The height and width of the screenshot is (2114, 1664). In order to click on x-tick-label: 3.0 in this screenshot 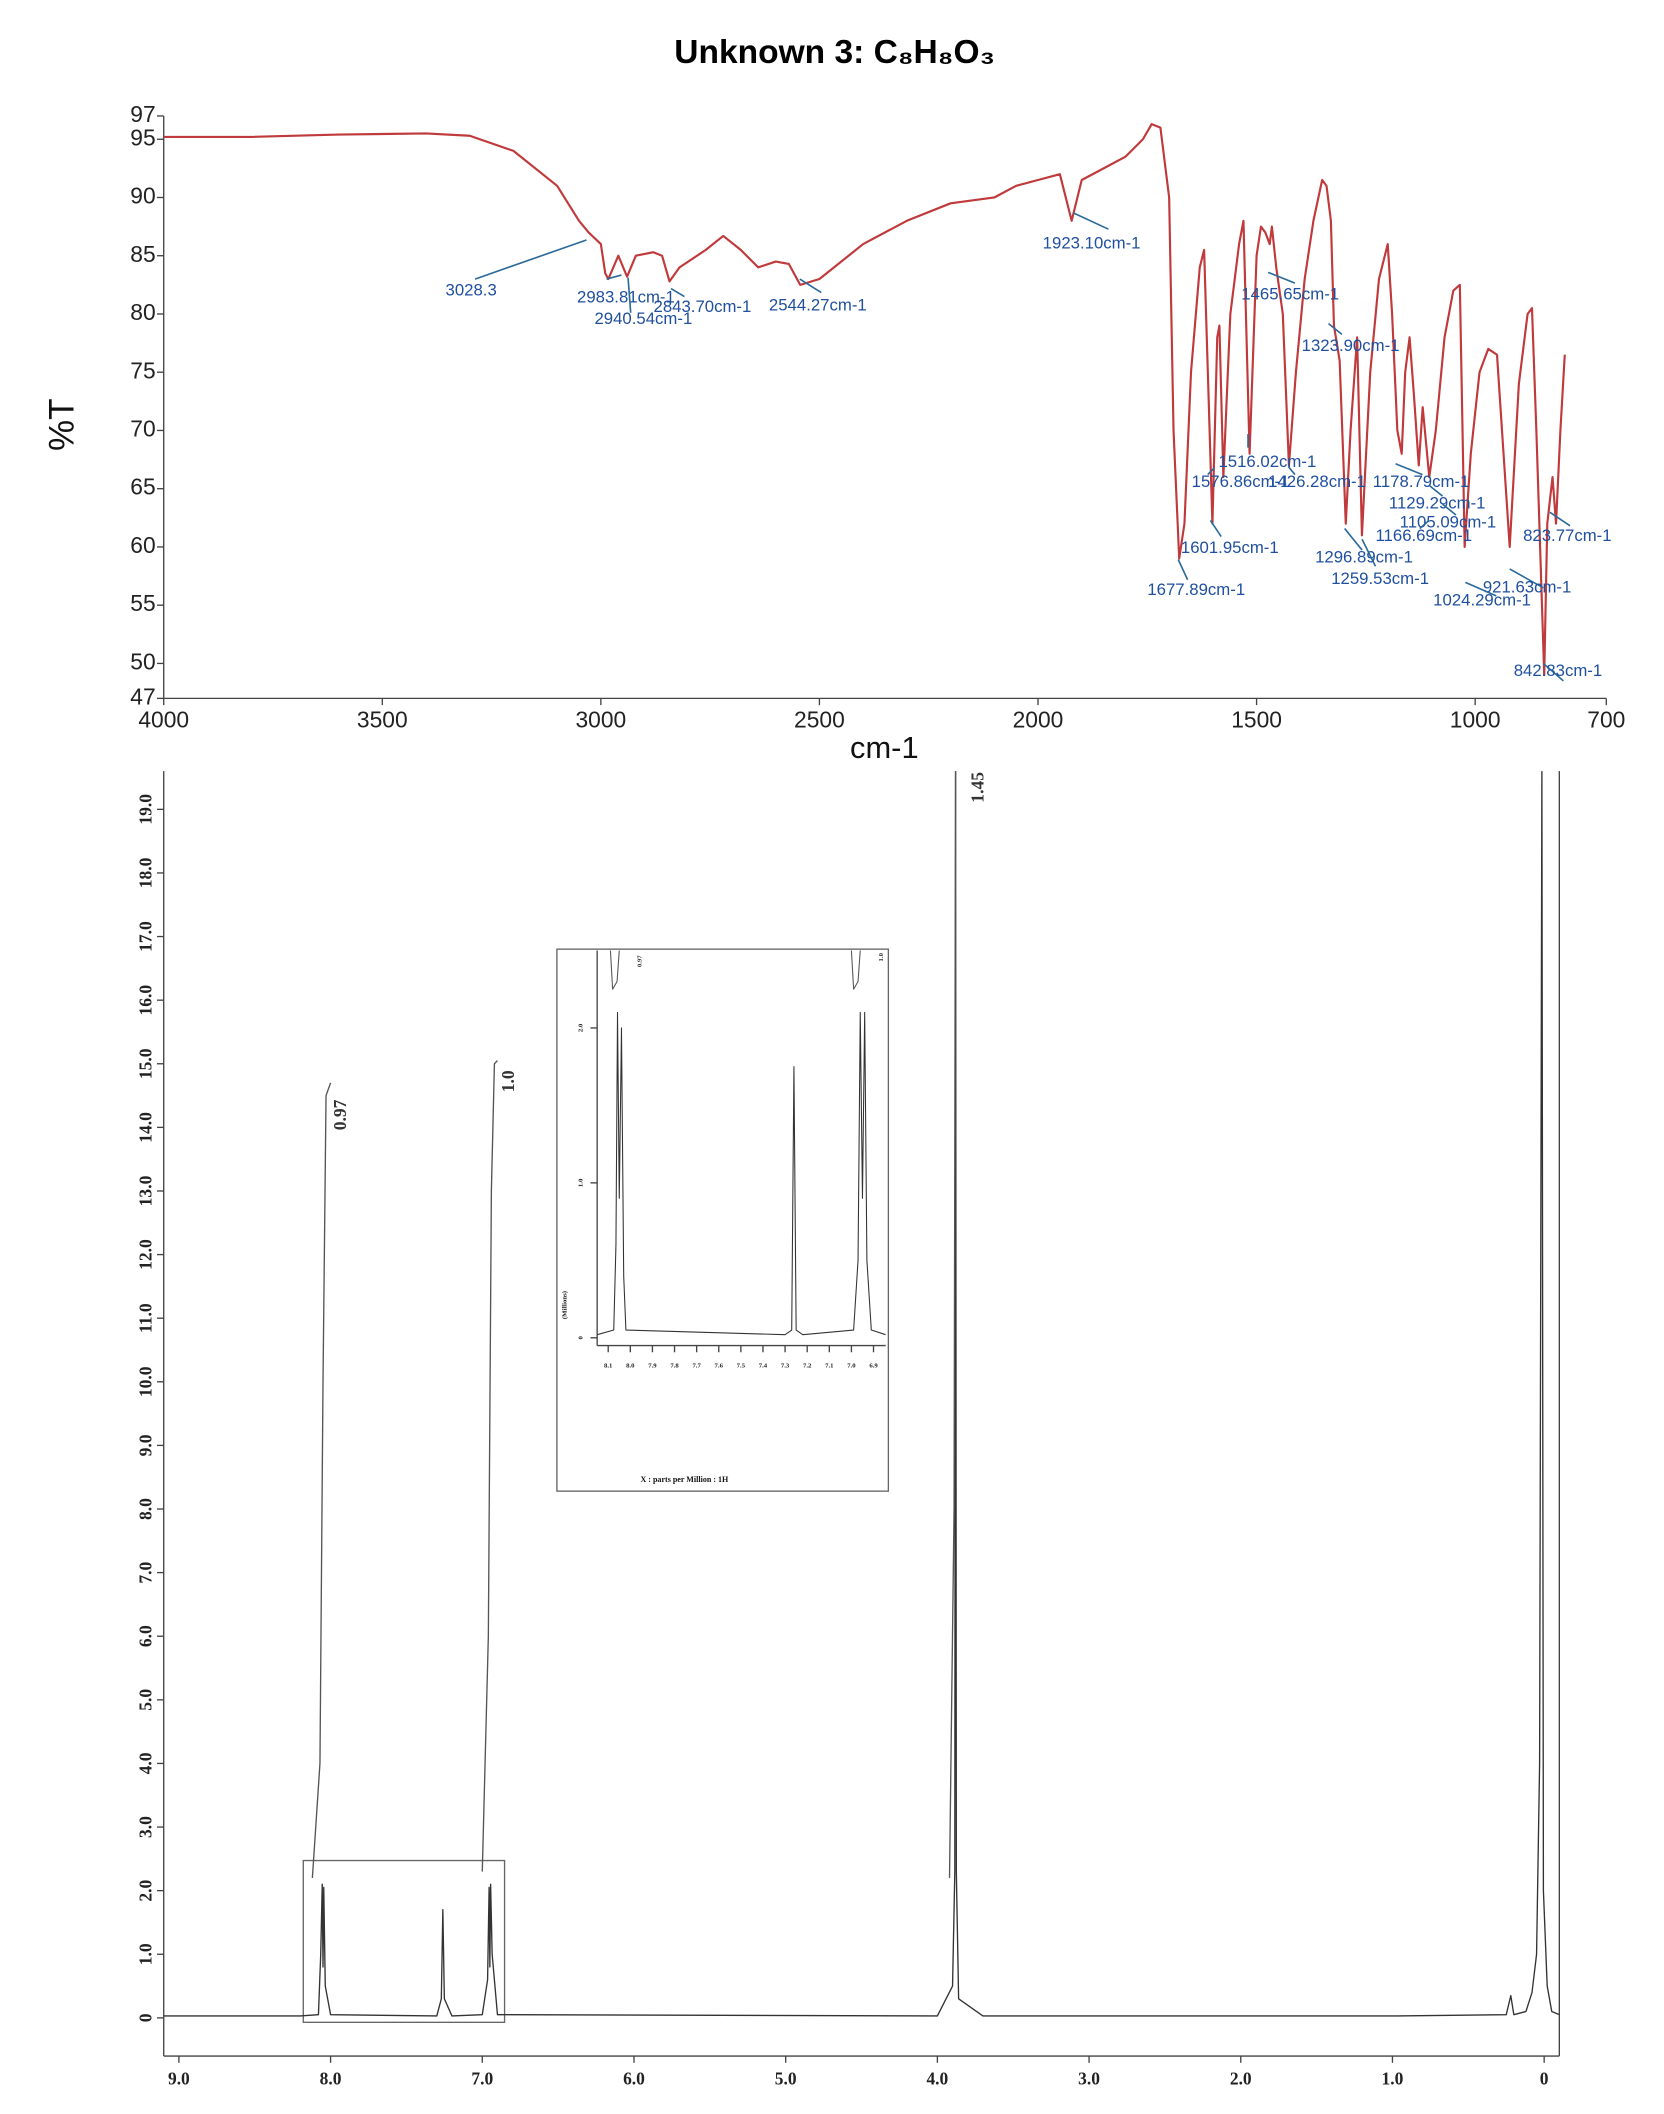, I will do `click(1089, 2078)`.